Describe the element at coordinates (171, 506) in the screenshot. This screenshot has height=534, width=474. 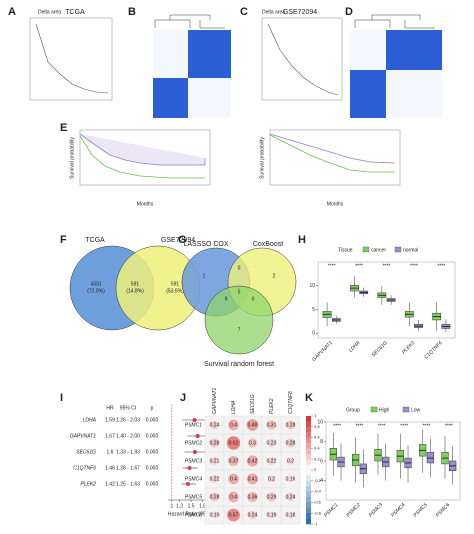
I see `x-tick-label: 1` at that location.